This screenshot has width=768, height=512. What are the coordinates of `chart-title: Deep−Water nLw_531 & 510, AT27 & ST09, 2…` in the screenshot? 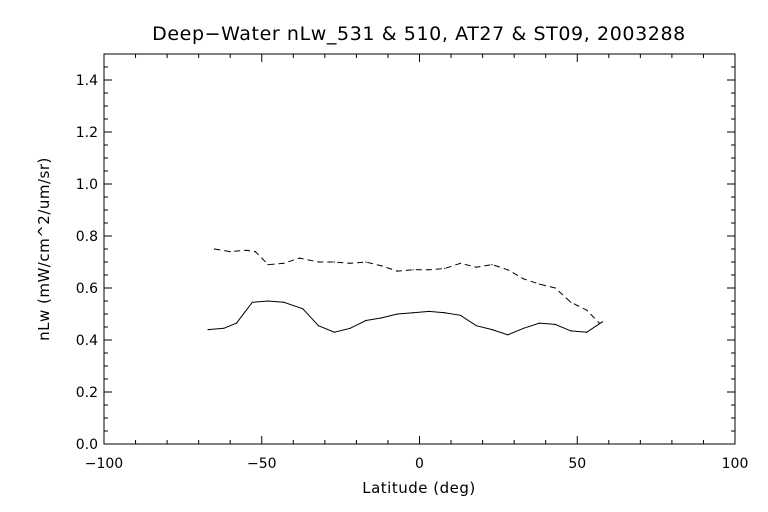 It's located at (419, 34).